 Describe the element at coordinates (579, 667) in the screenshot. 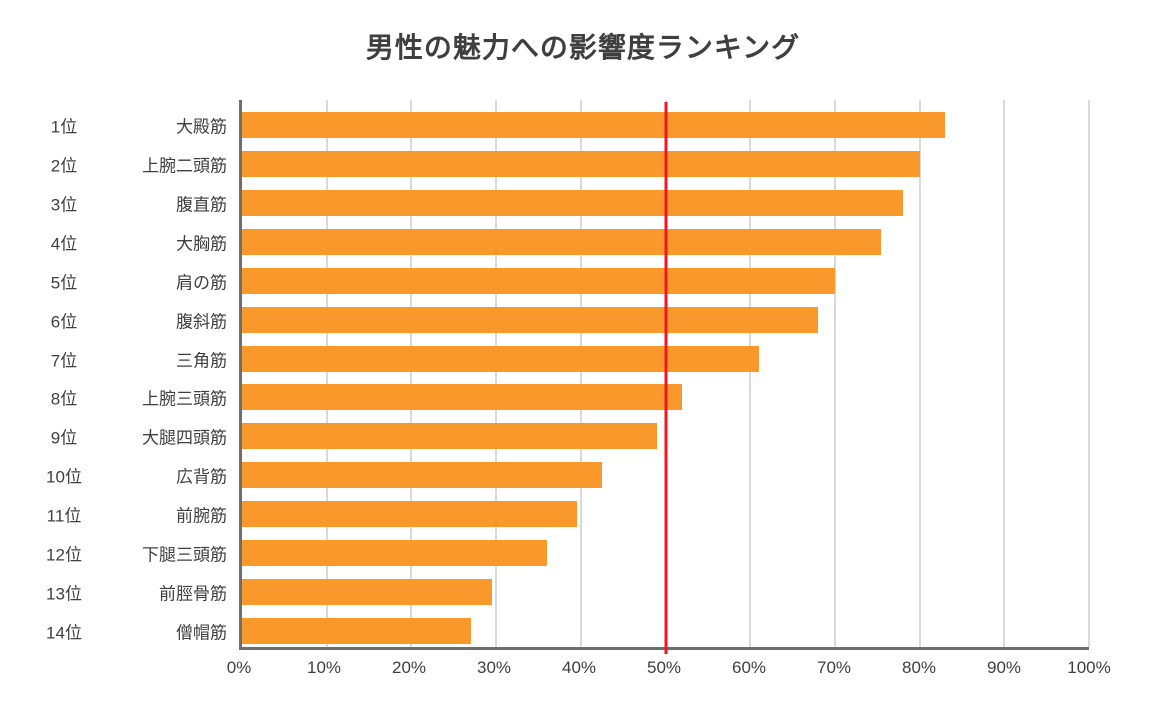

I see `x-tick-label-40: 40%` at that location.